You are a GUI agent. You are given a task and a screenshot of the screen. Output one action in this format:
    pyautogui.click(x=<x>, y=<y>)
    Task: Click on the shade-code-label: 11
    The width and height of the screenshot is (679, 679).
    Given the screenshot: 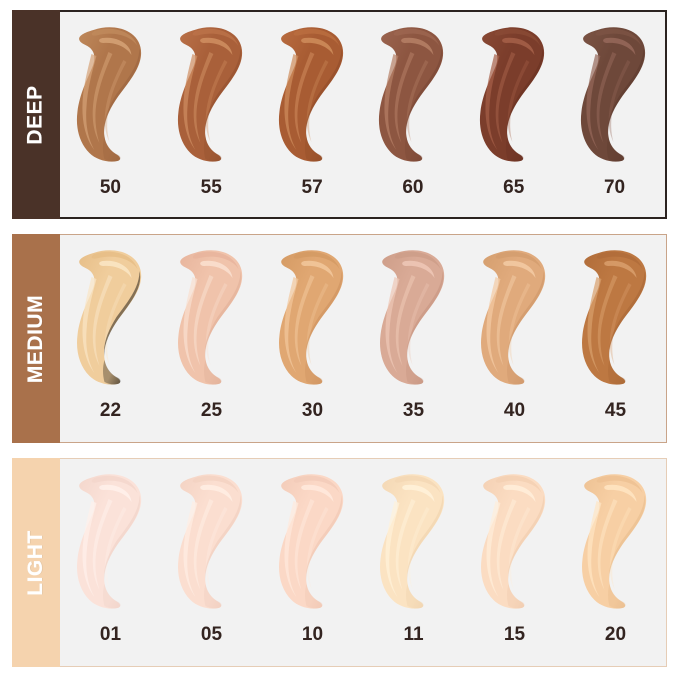 What is the action you would take?
    pyautogui.click(x=413, y=634)
    